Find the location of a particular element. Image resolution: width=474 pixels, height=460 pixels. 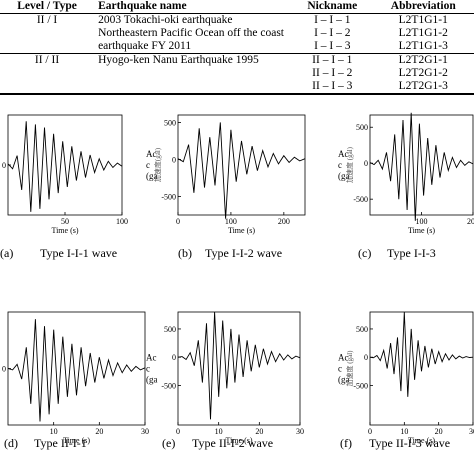

level-type: II / II is located at coordinates (47, 74).